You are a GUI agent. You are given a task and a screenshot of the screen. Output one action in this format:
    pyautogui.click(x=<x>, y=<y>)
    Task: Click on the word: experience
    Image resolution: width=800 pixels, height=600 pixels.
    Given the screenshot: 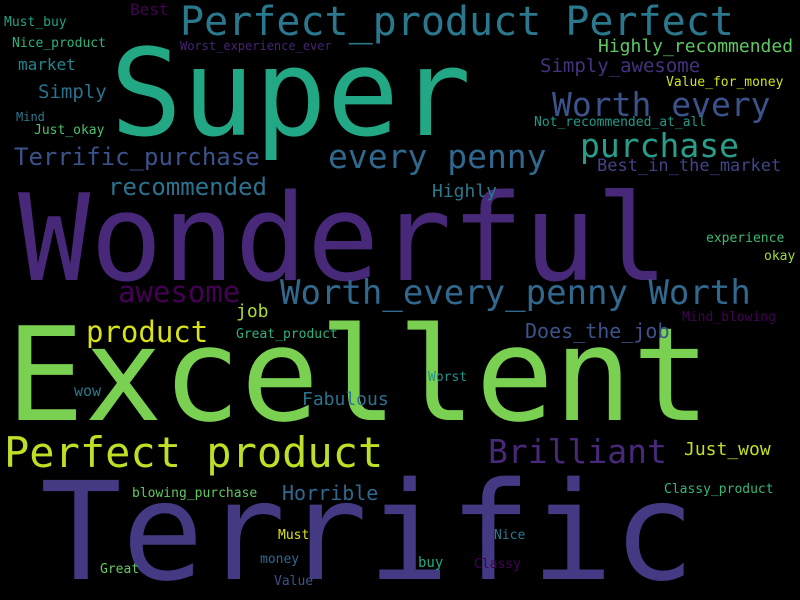 What is the action you would take?
    pyautogui.click(x=745, y=238)
    